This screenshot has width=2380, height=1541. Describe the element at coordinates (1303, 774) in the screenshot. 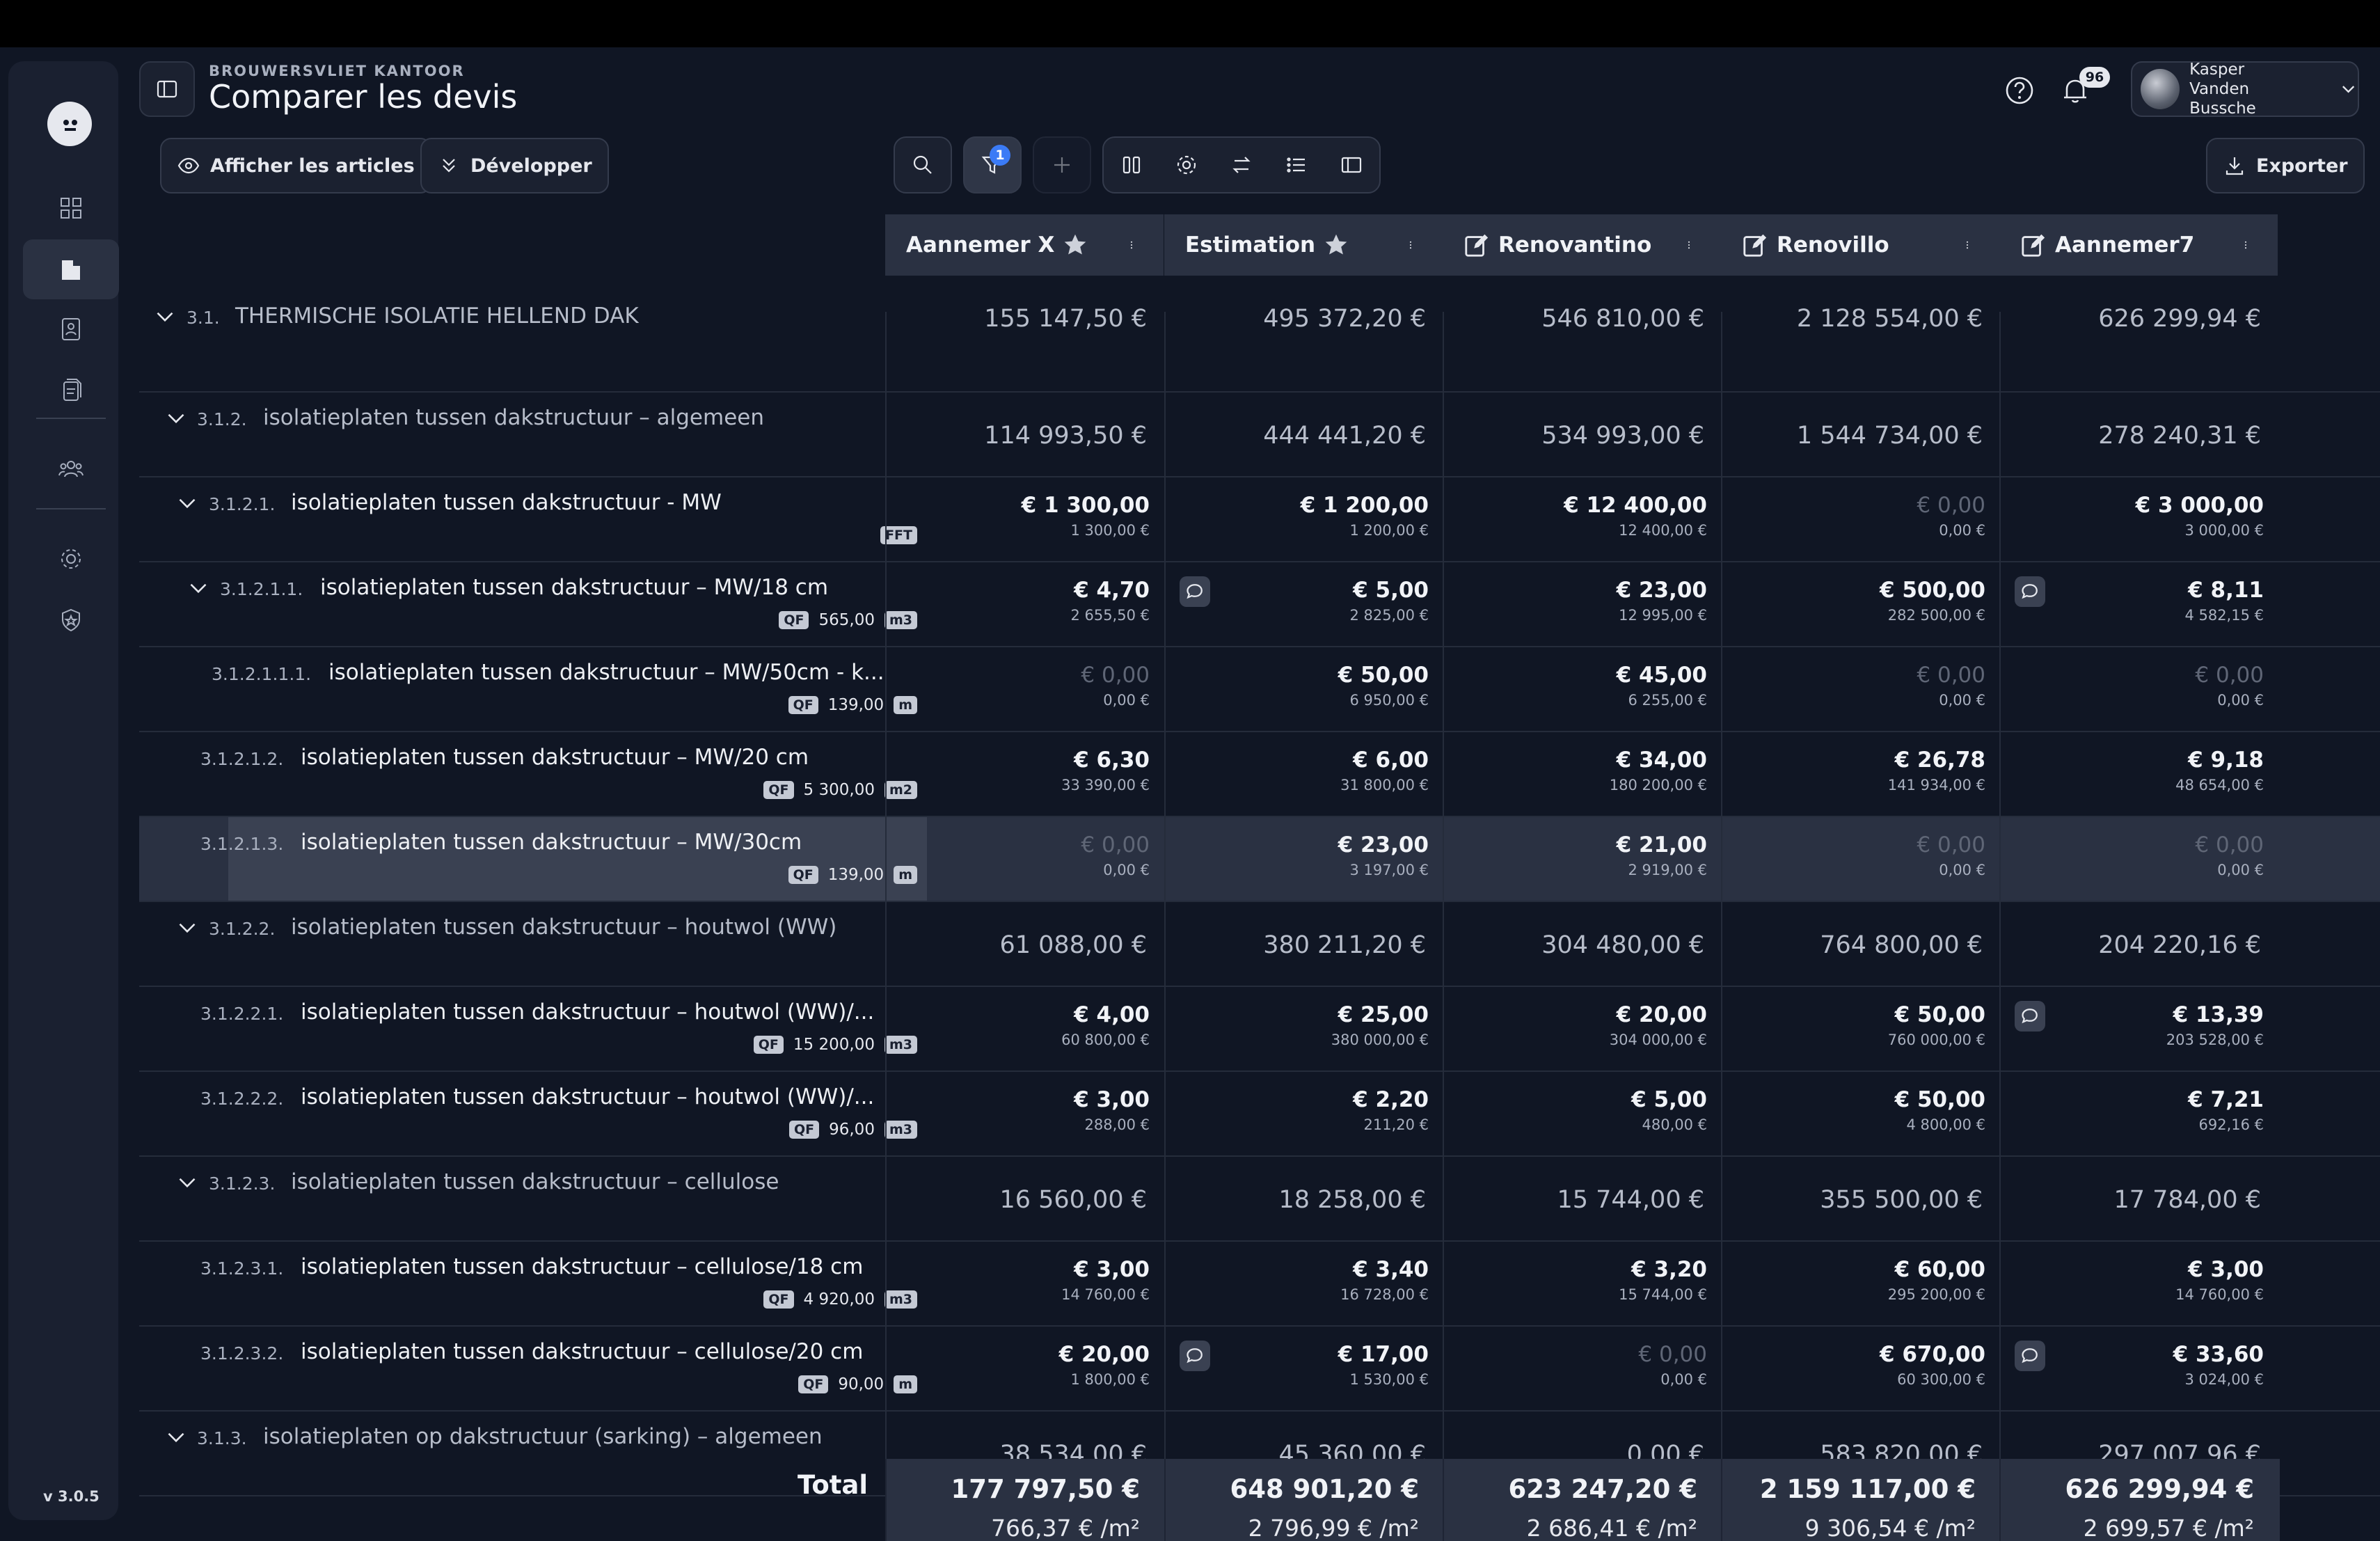

I see `price-cell: € 6,00 31 800,00 €` at that location.